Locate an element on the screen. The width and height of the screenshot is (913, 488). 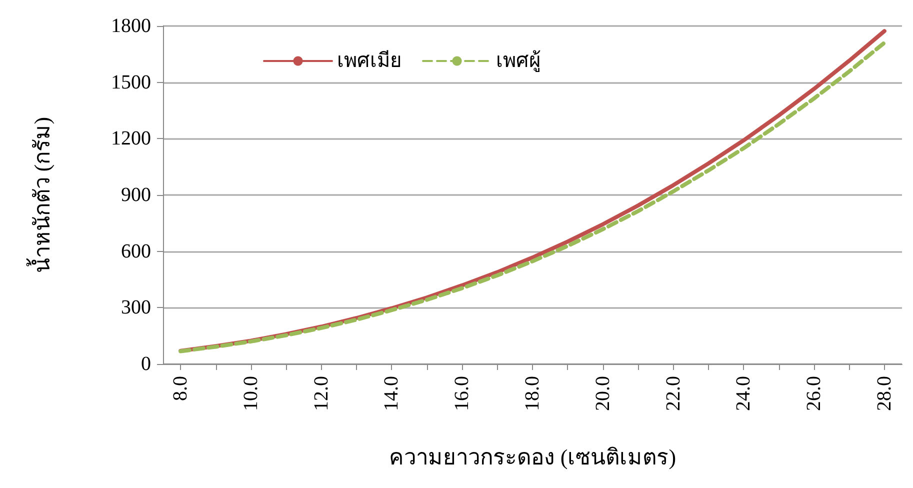
x-tick-label: 12.0 is located at coordinates (321, 393).